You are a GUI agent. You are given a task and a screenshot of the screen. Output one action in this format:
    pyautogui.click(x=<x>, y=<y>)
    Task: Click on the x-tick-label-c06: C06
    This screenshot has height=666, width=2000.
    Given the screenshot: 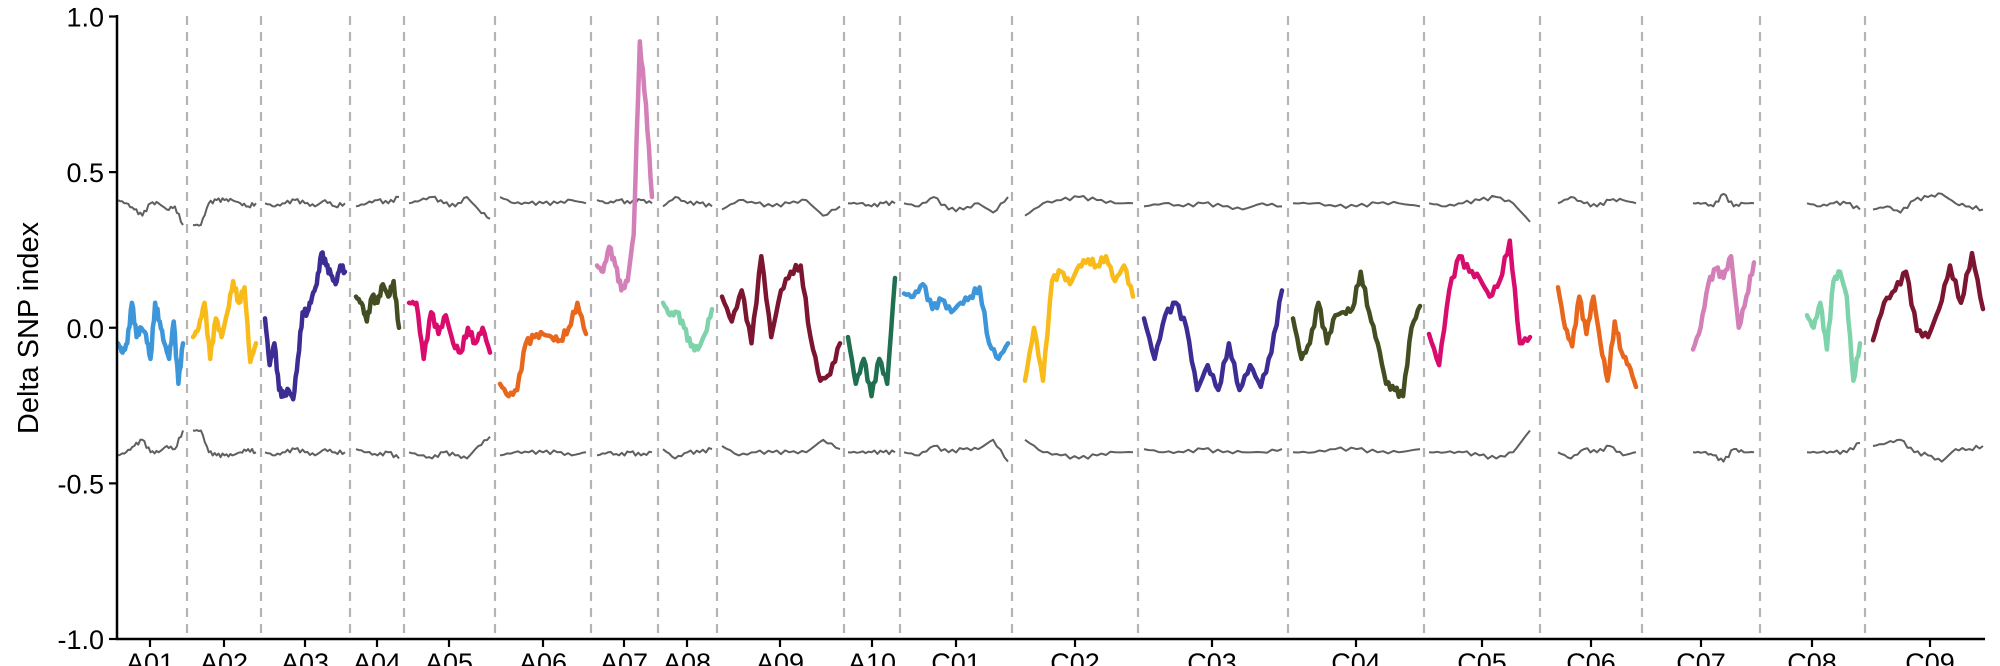 What is the action you would take?
    pyautogui.click(x=1591, y=657)
    